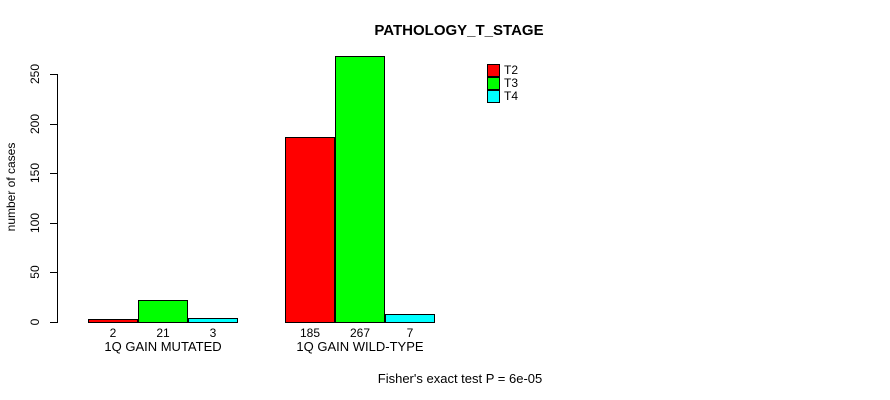 This screenshot has height=400, width=890. I want to click on bar-value-label: 7, so click(410, 333).